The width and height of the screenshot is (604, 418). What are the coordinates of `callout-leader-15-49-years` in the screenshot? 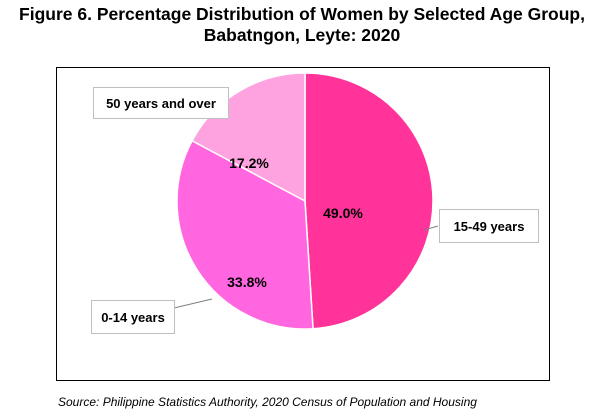 It's located at (431, 228).